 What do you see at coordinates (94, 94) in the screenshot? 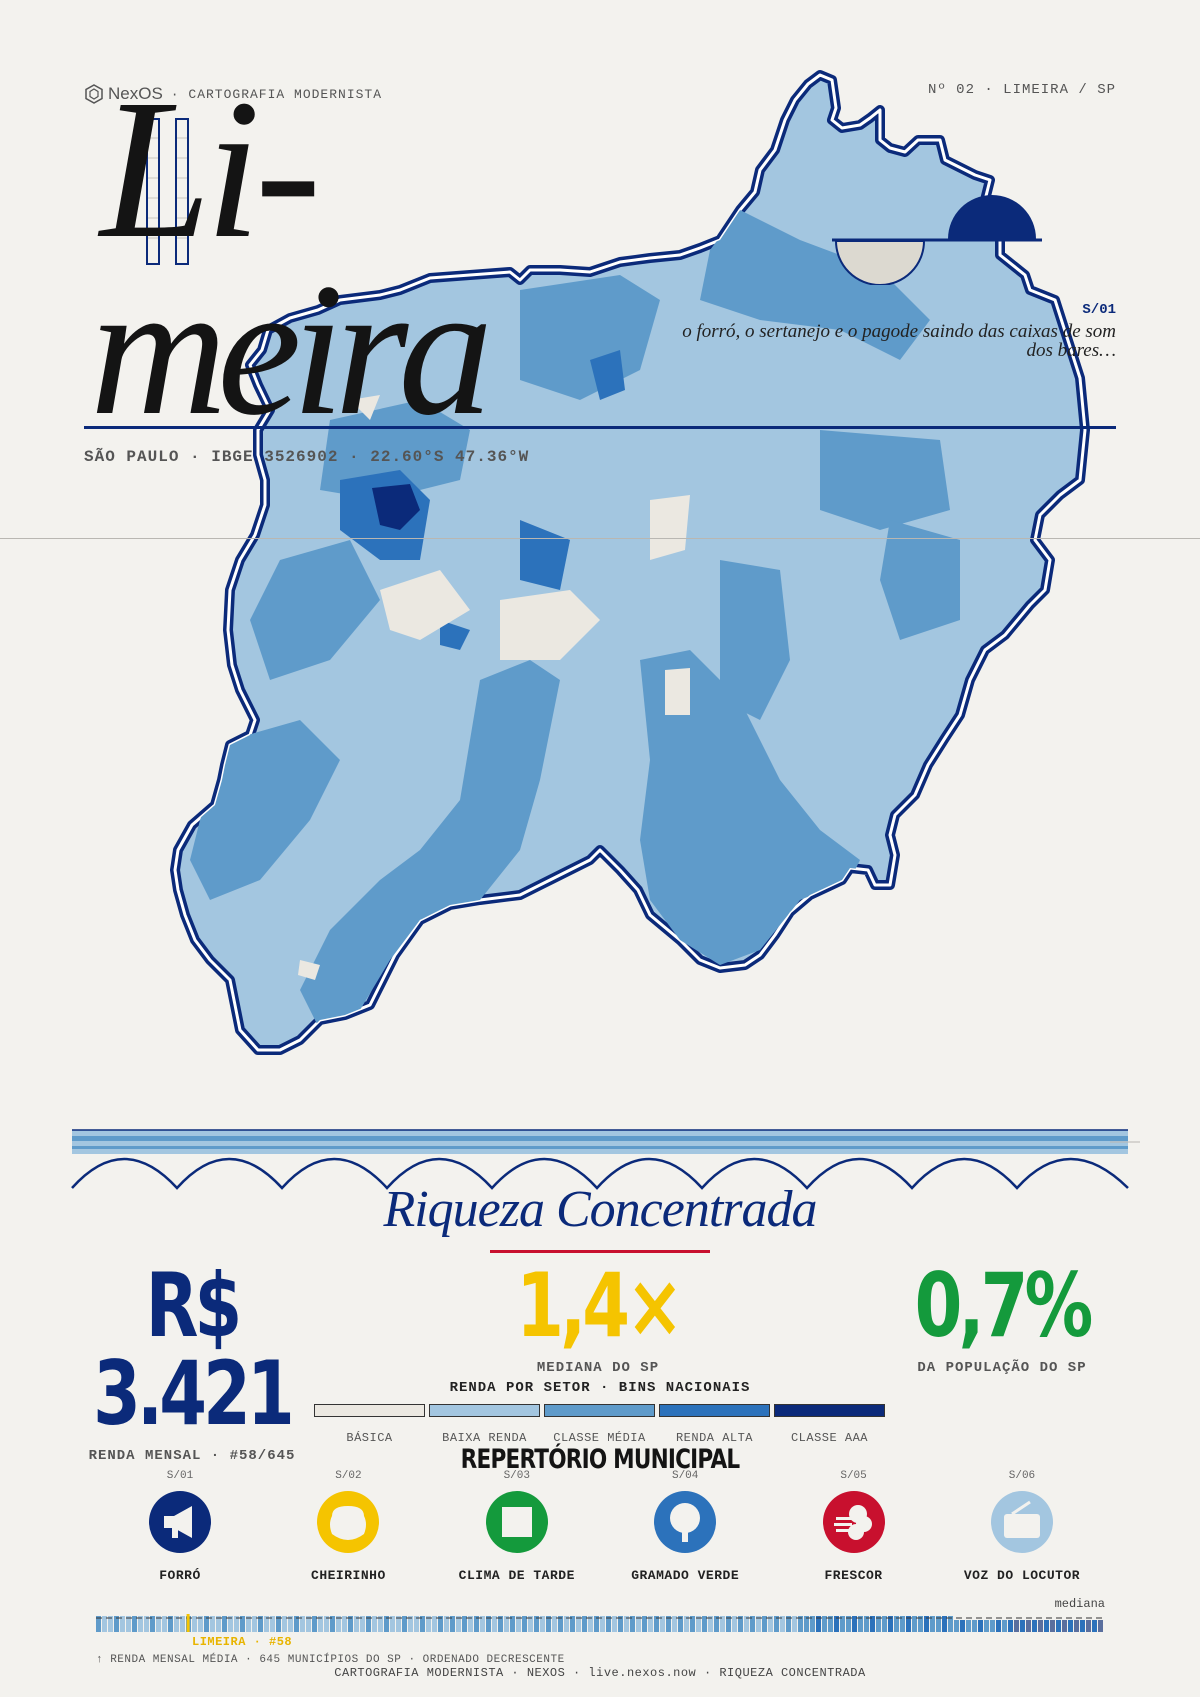
I see `nexos-icon` at bounding box center [94, 94].